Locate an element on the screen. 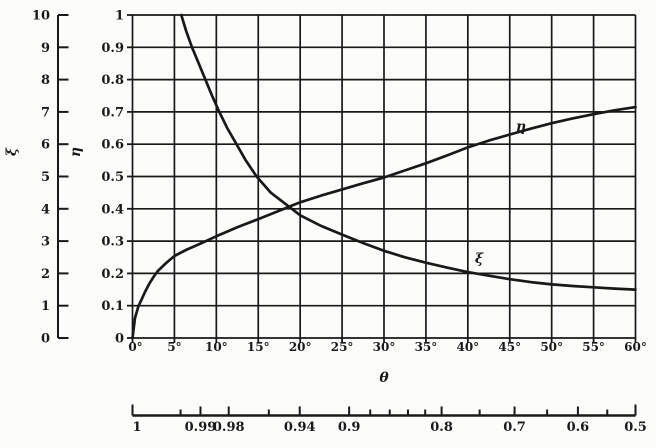 This screenshot has width=656, height=448. cos-theta-scale-labels: 1 0.990.98 0.94 0.9 0.8 0.7 0.6 0.5 is located at coordinates (390, 427).